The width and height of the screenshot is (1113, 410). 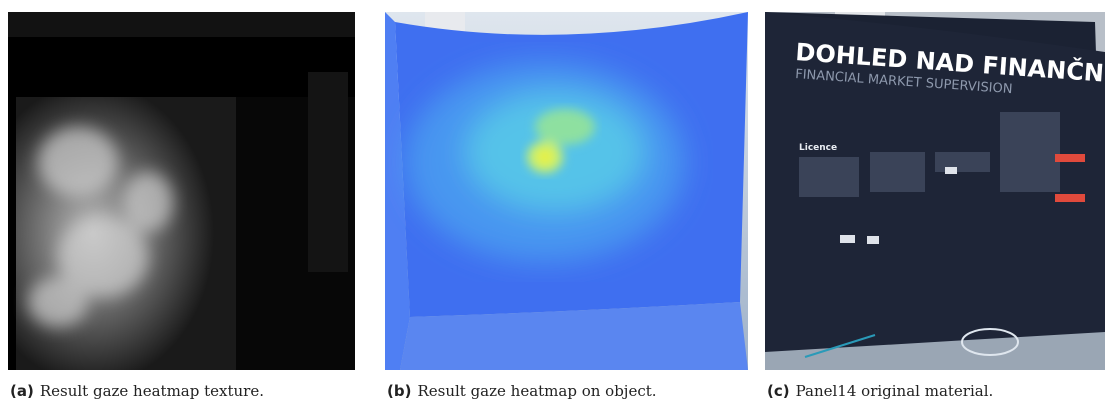 What do you see at coordinates (894, 391) in the screenshot?
I see `caption-text: Panel14 original material.` at bounding box center [894, 391].